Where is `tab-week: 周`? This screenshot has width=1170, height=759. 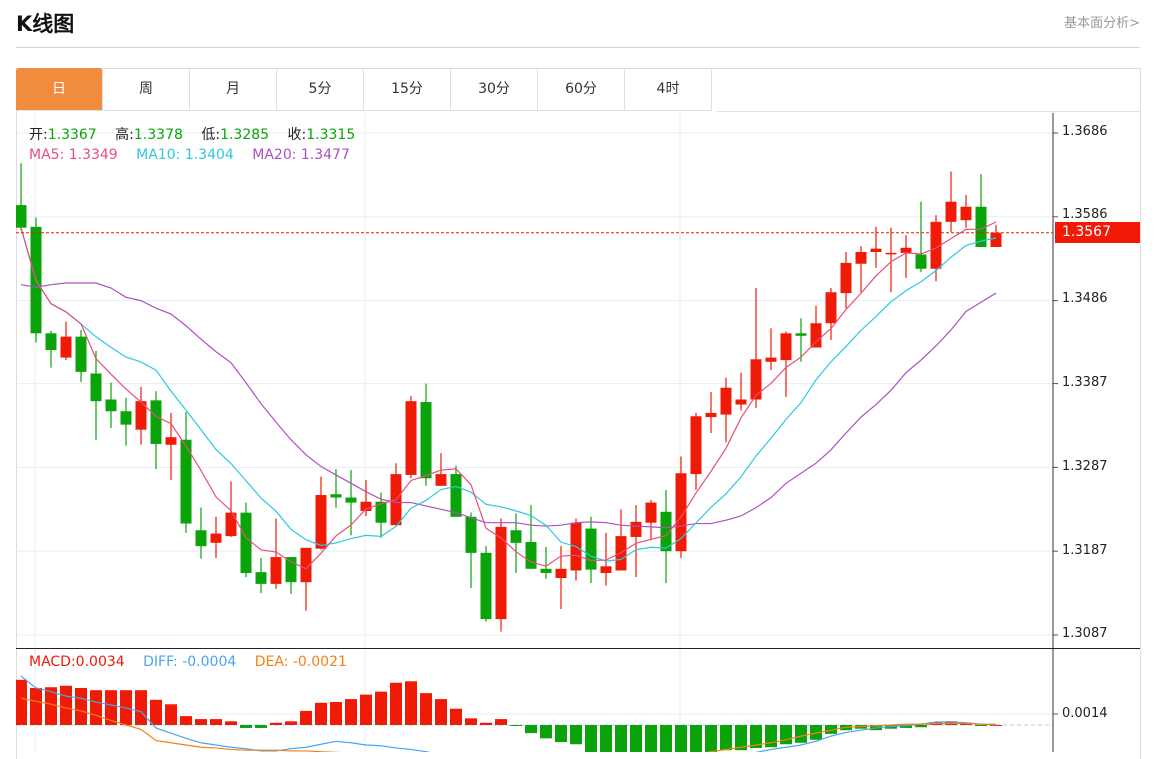
tab-week: 周 is located at coordinates (146, 89).